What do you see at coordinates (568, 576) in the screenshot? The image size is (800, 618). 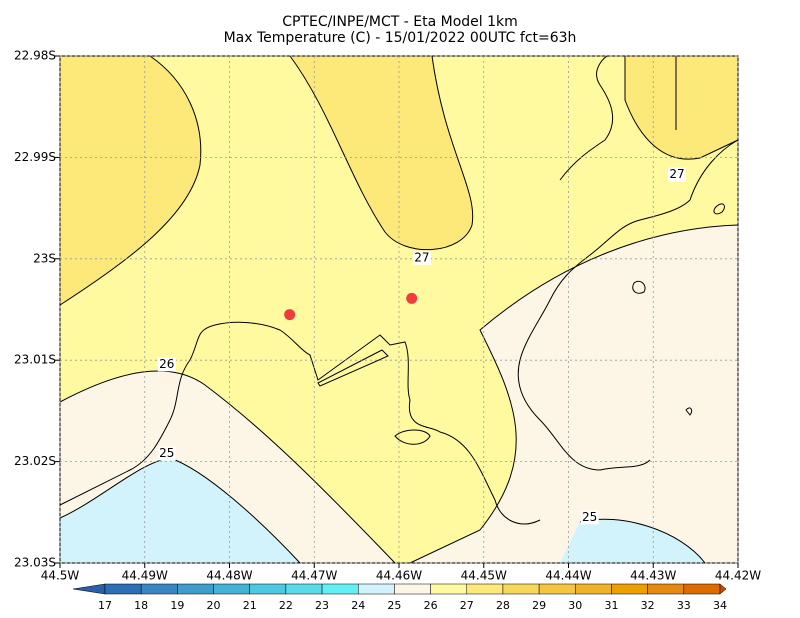 I see `x-tick-label: 44.44W` at bounding box center [568, 576].